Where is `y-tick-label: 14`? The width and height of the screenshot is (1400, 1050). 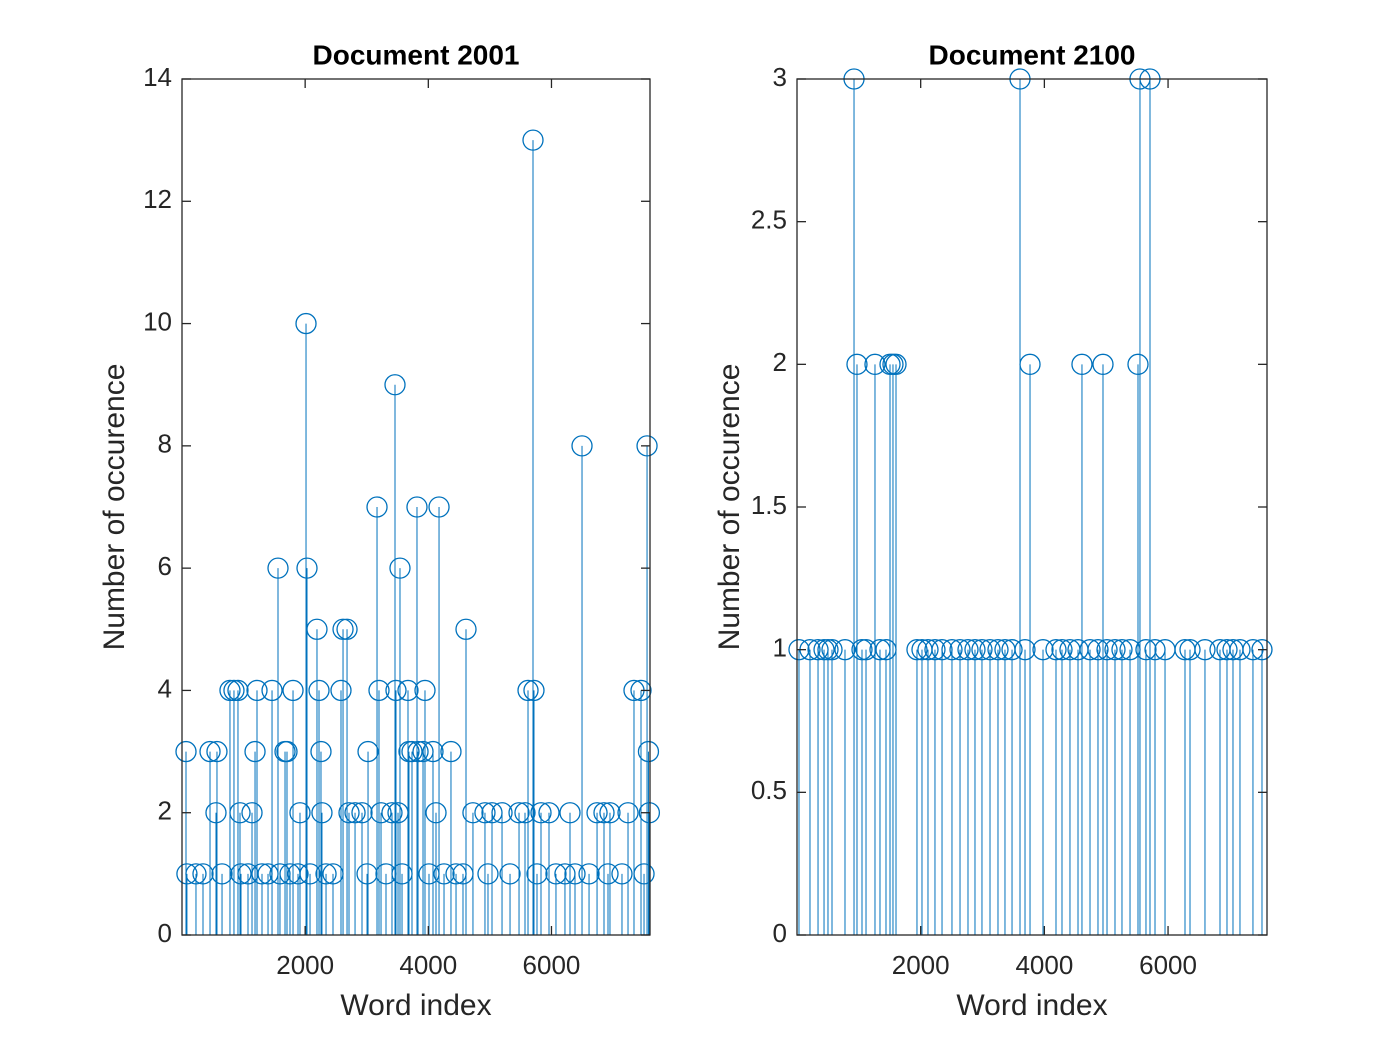 y-tick-label: 14 is located at coordinates (157, 77).